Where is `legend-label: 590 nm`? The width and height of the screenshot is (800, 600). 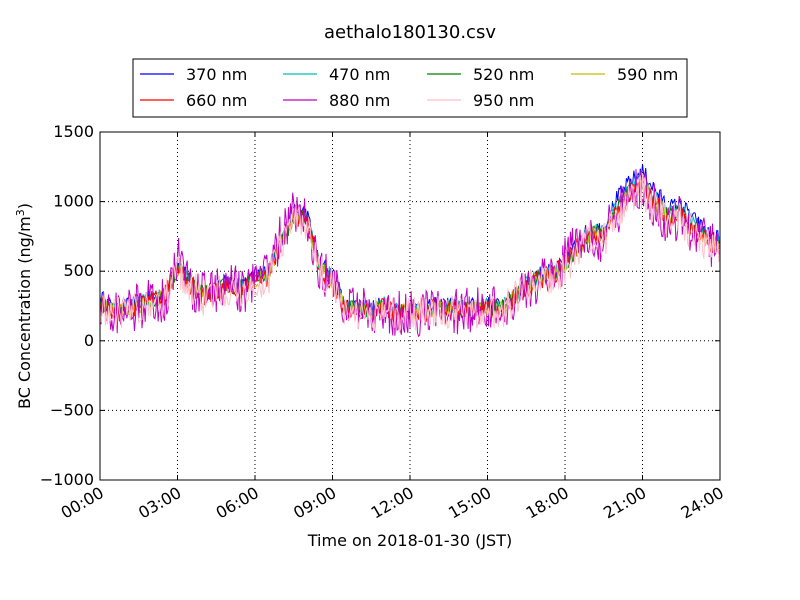
legend-label: 590 nm is located at coordinates (647, 74).